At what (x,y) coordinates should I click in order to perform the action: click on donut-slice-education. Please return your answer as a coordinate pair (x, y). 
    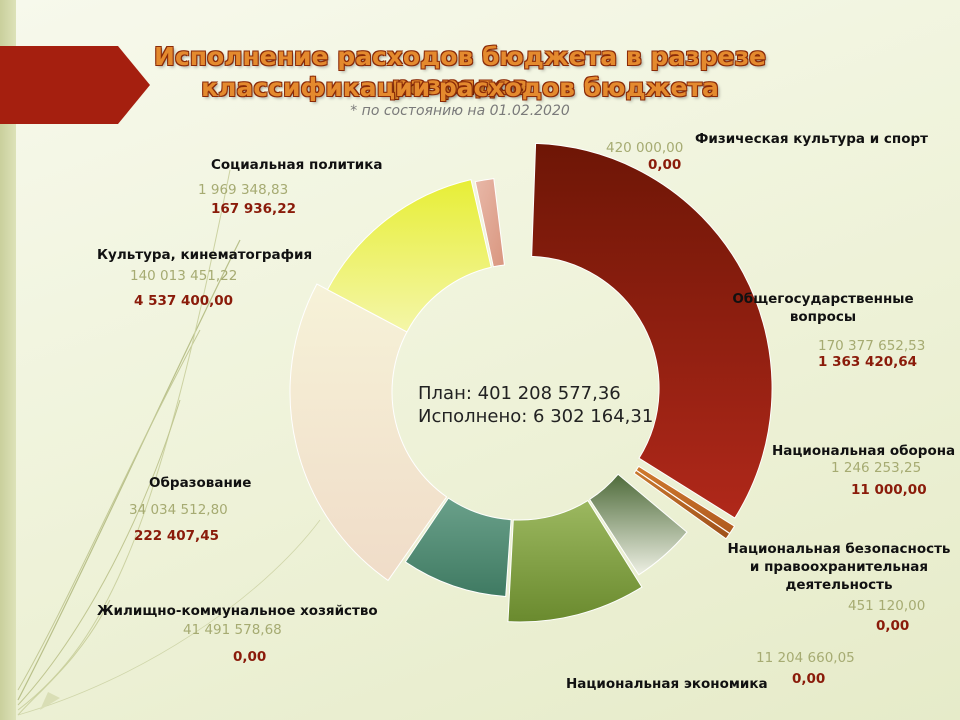
    Looking at the image, I should click on (458, 547).